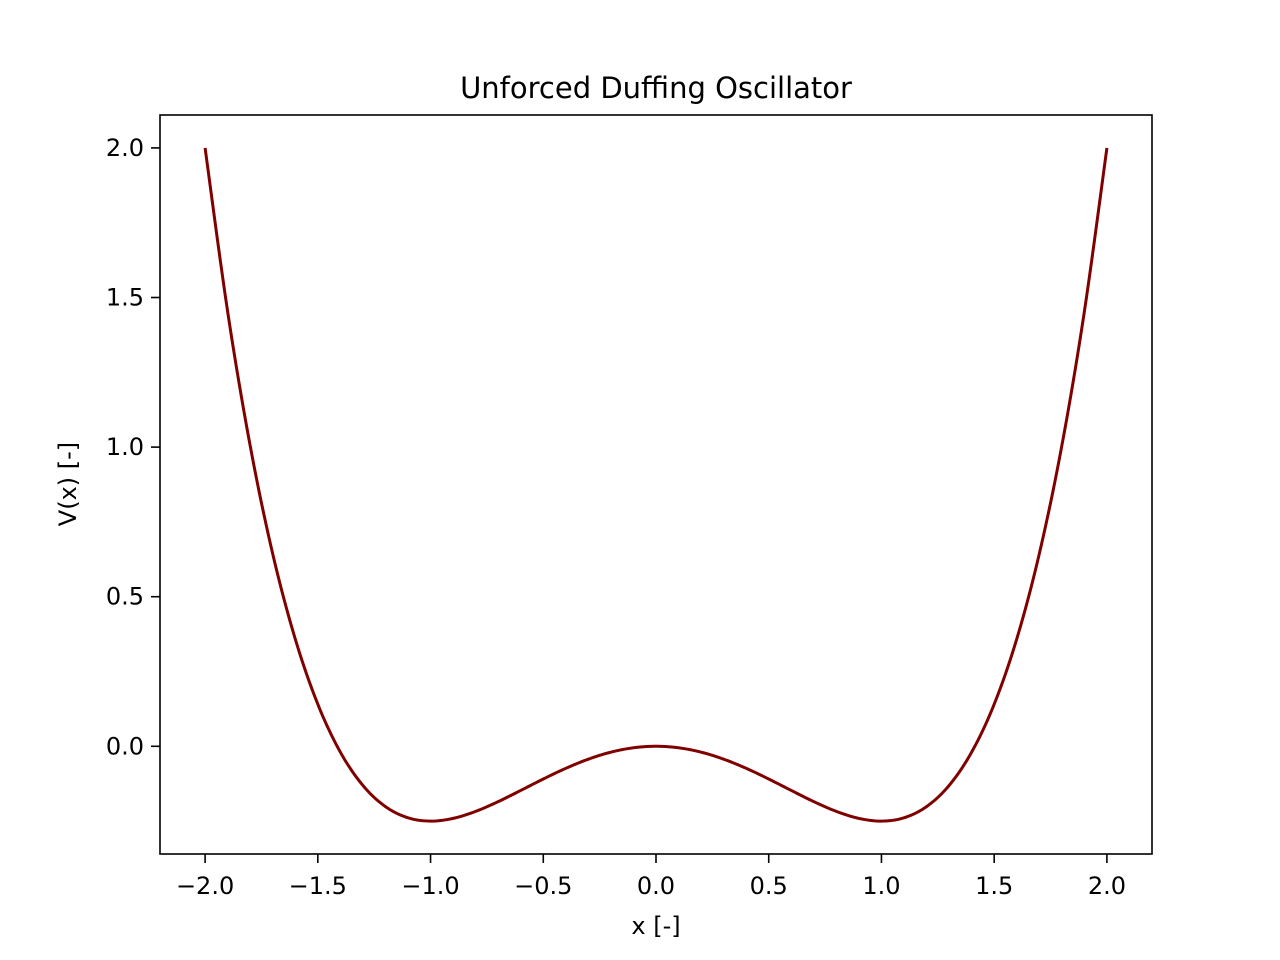 This screenshot has height=960, width=1280. Describe the element at coordinates (543, 886) in the screenshot. I see `x-tick-label: −0.5` at that location.